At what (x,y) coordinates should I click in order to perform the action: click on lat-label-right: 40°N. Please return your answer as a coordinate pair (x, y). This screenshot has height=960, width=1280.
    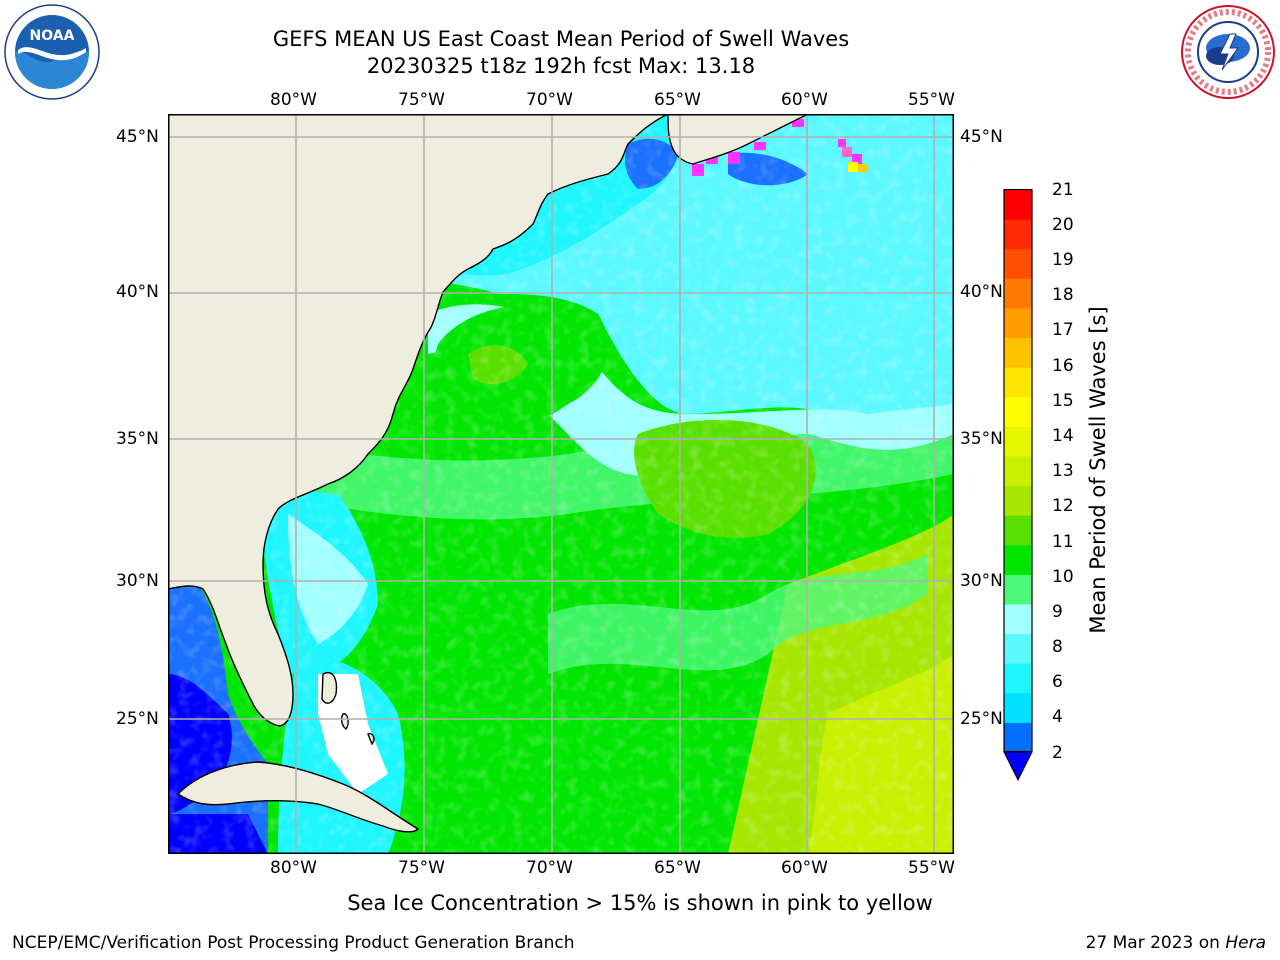
    Looking at the image, I should click on (981, 292).